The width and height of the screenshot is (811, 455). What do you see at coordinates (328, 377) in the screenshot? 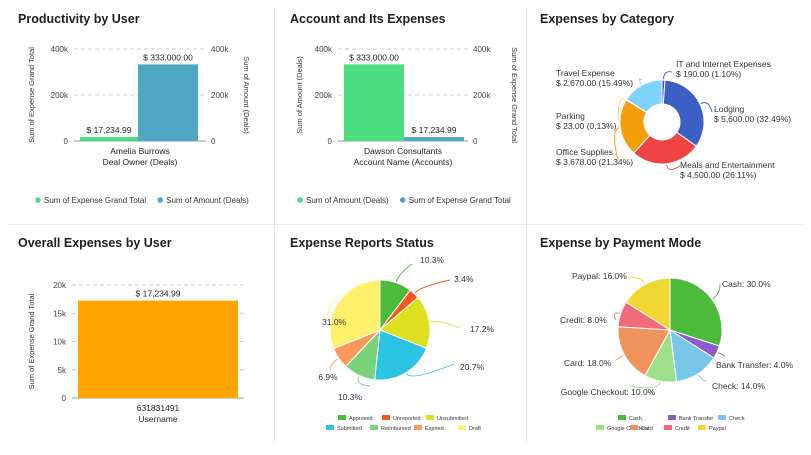
I see `pie-slice-label: 6.9%` at bounding box center [328, 377].